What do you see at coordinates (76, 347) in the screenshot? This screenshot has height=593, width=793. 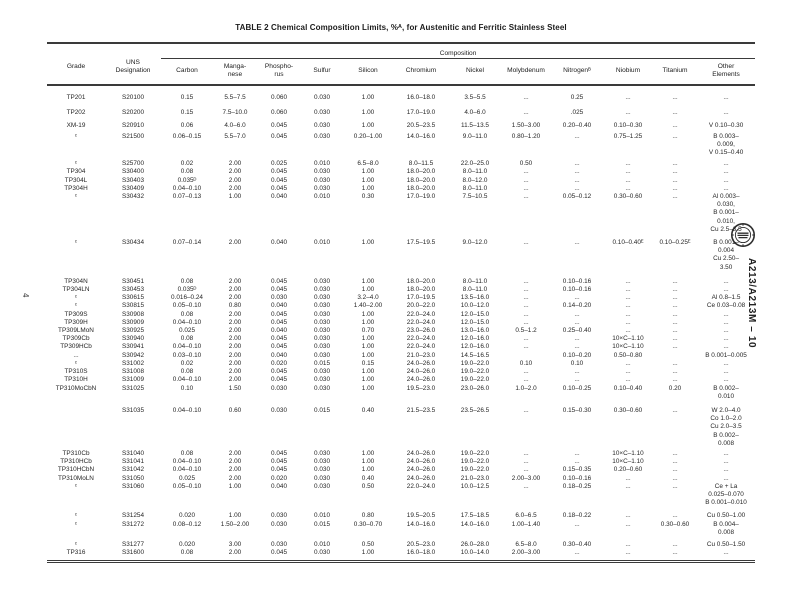 I see `grade-cell: TP309HCb` at bounding box center [76, 347].